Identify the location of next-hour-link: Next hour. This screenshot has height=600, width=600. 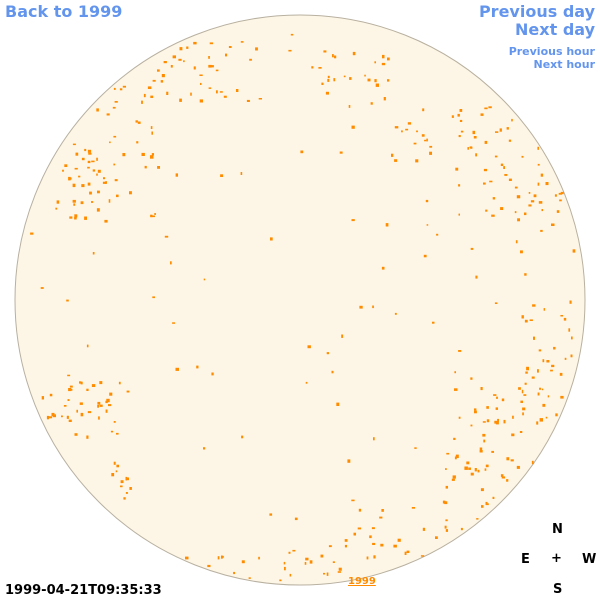
(564, 64).